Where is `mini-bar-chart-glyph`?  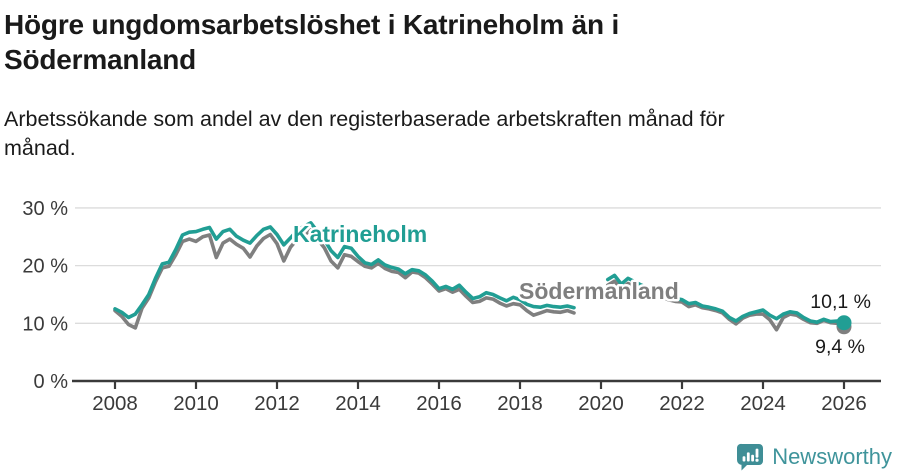 mini-bar-chart-glyph is located at coordinates (750, 455).